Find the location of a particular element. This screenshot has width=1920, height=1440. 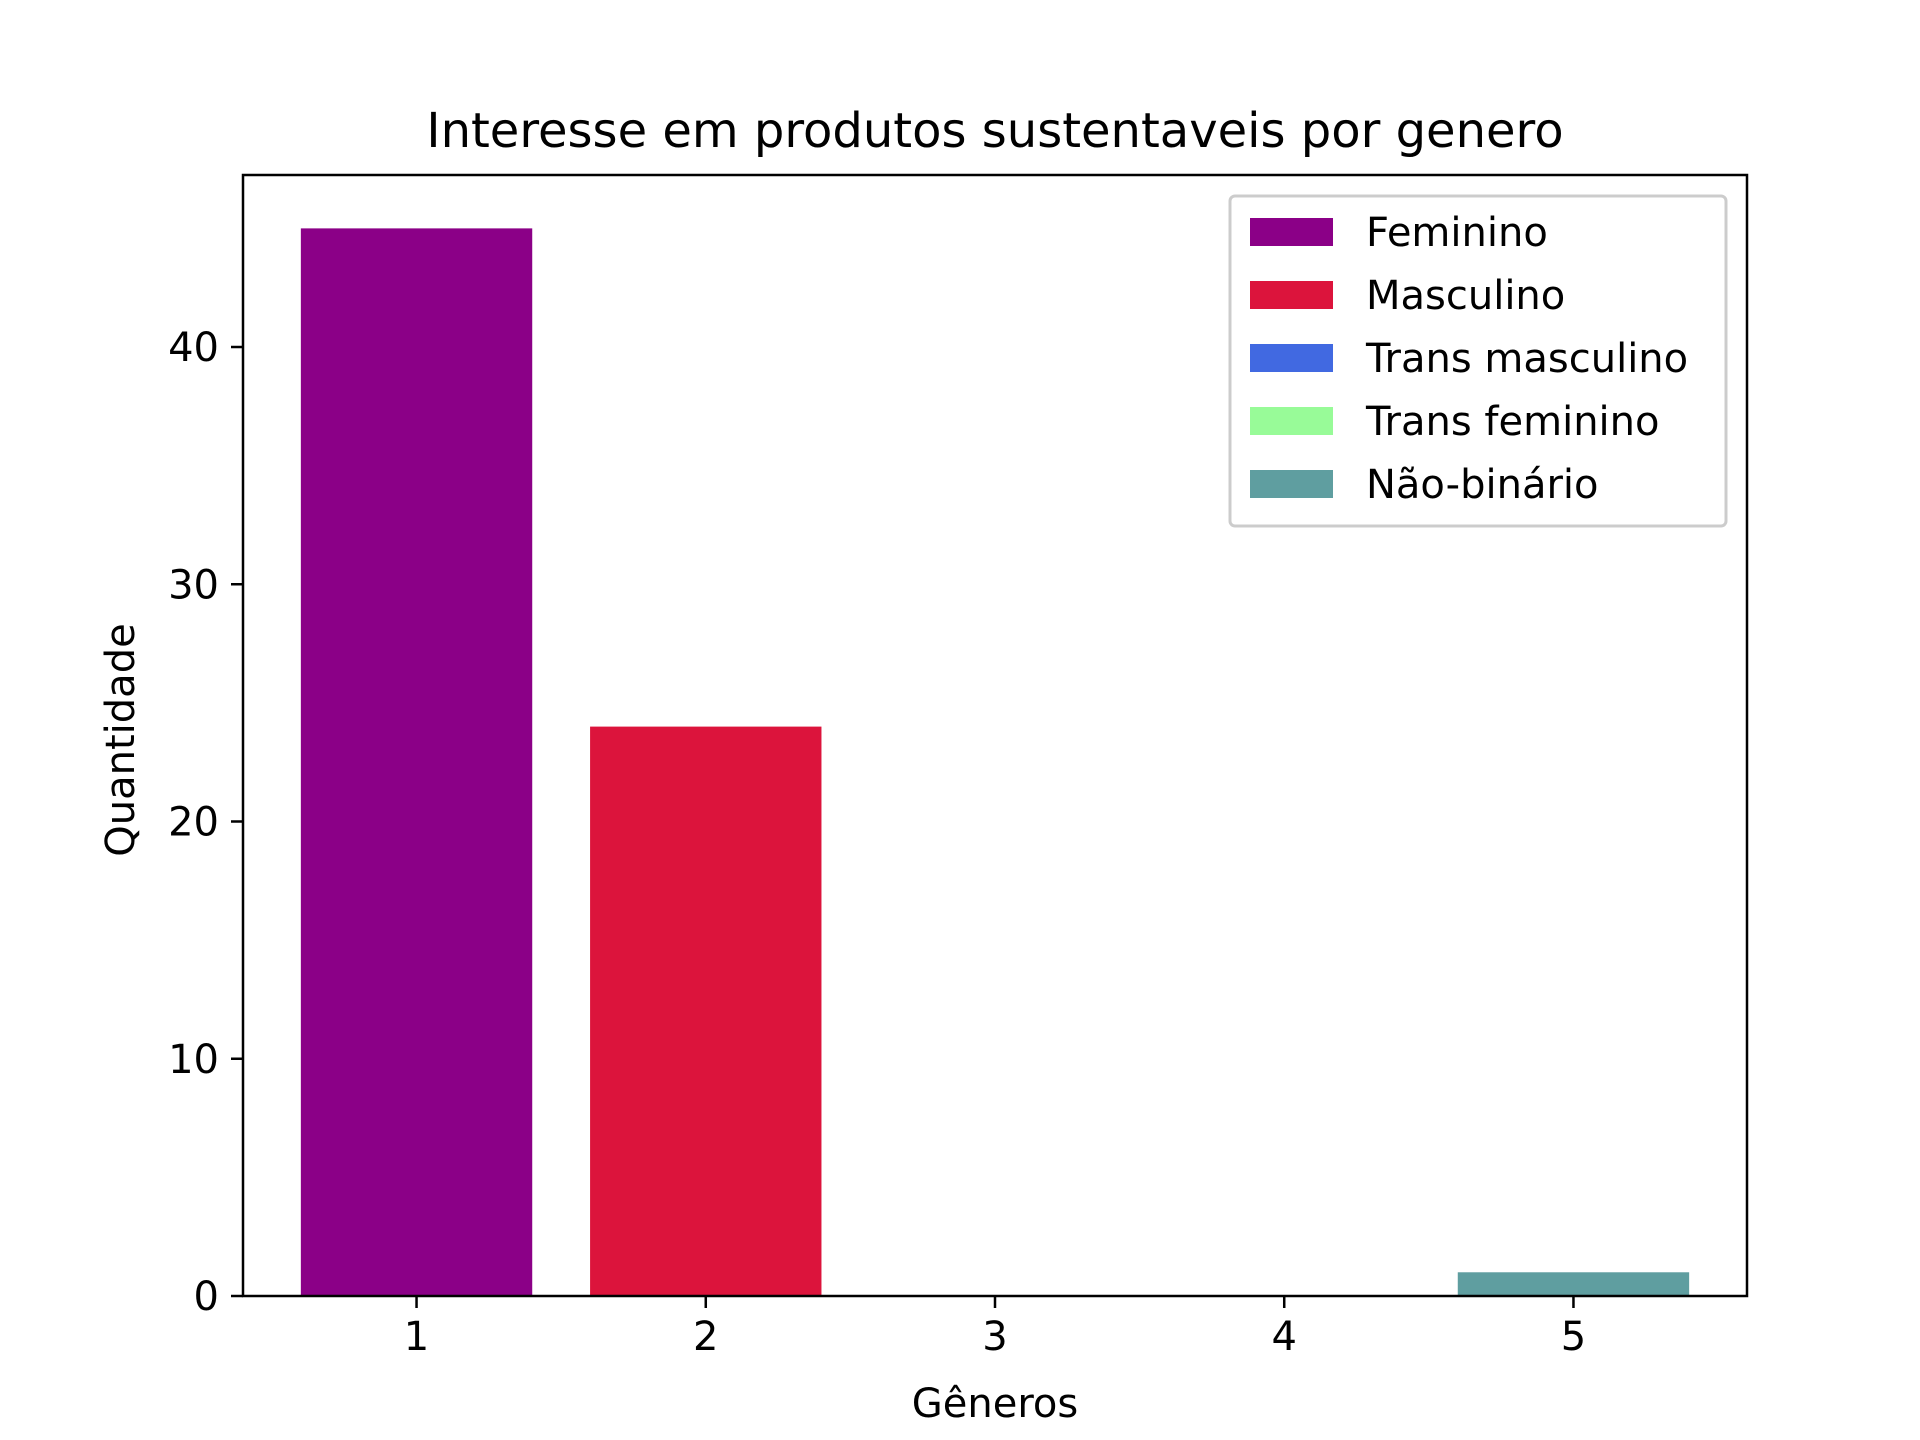

x-tick-label: 1 is located at coordinates (416, 1337).